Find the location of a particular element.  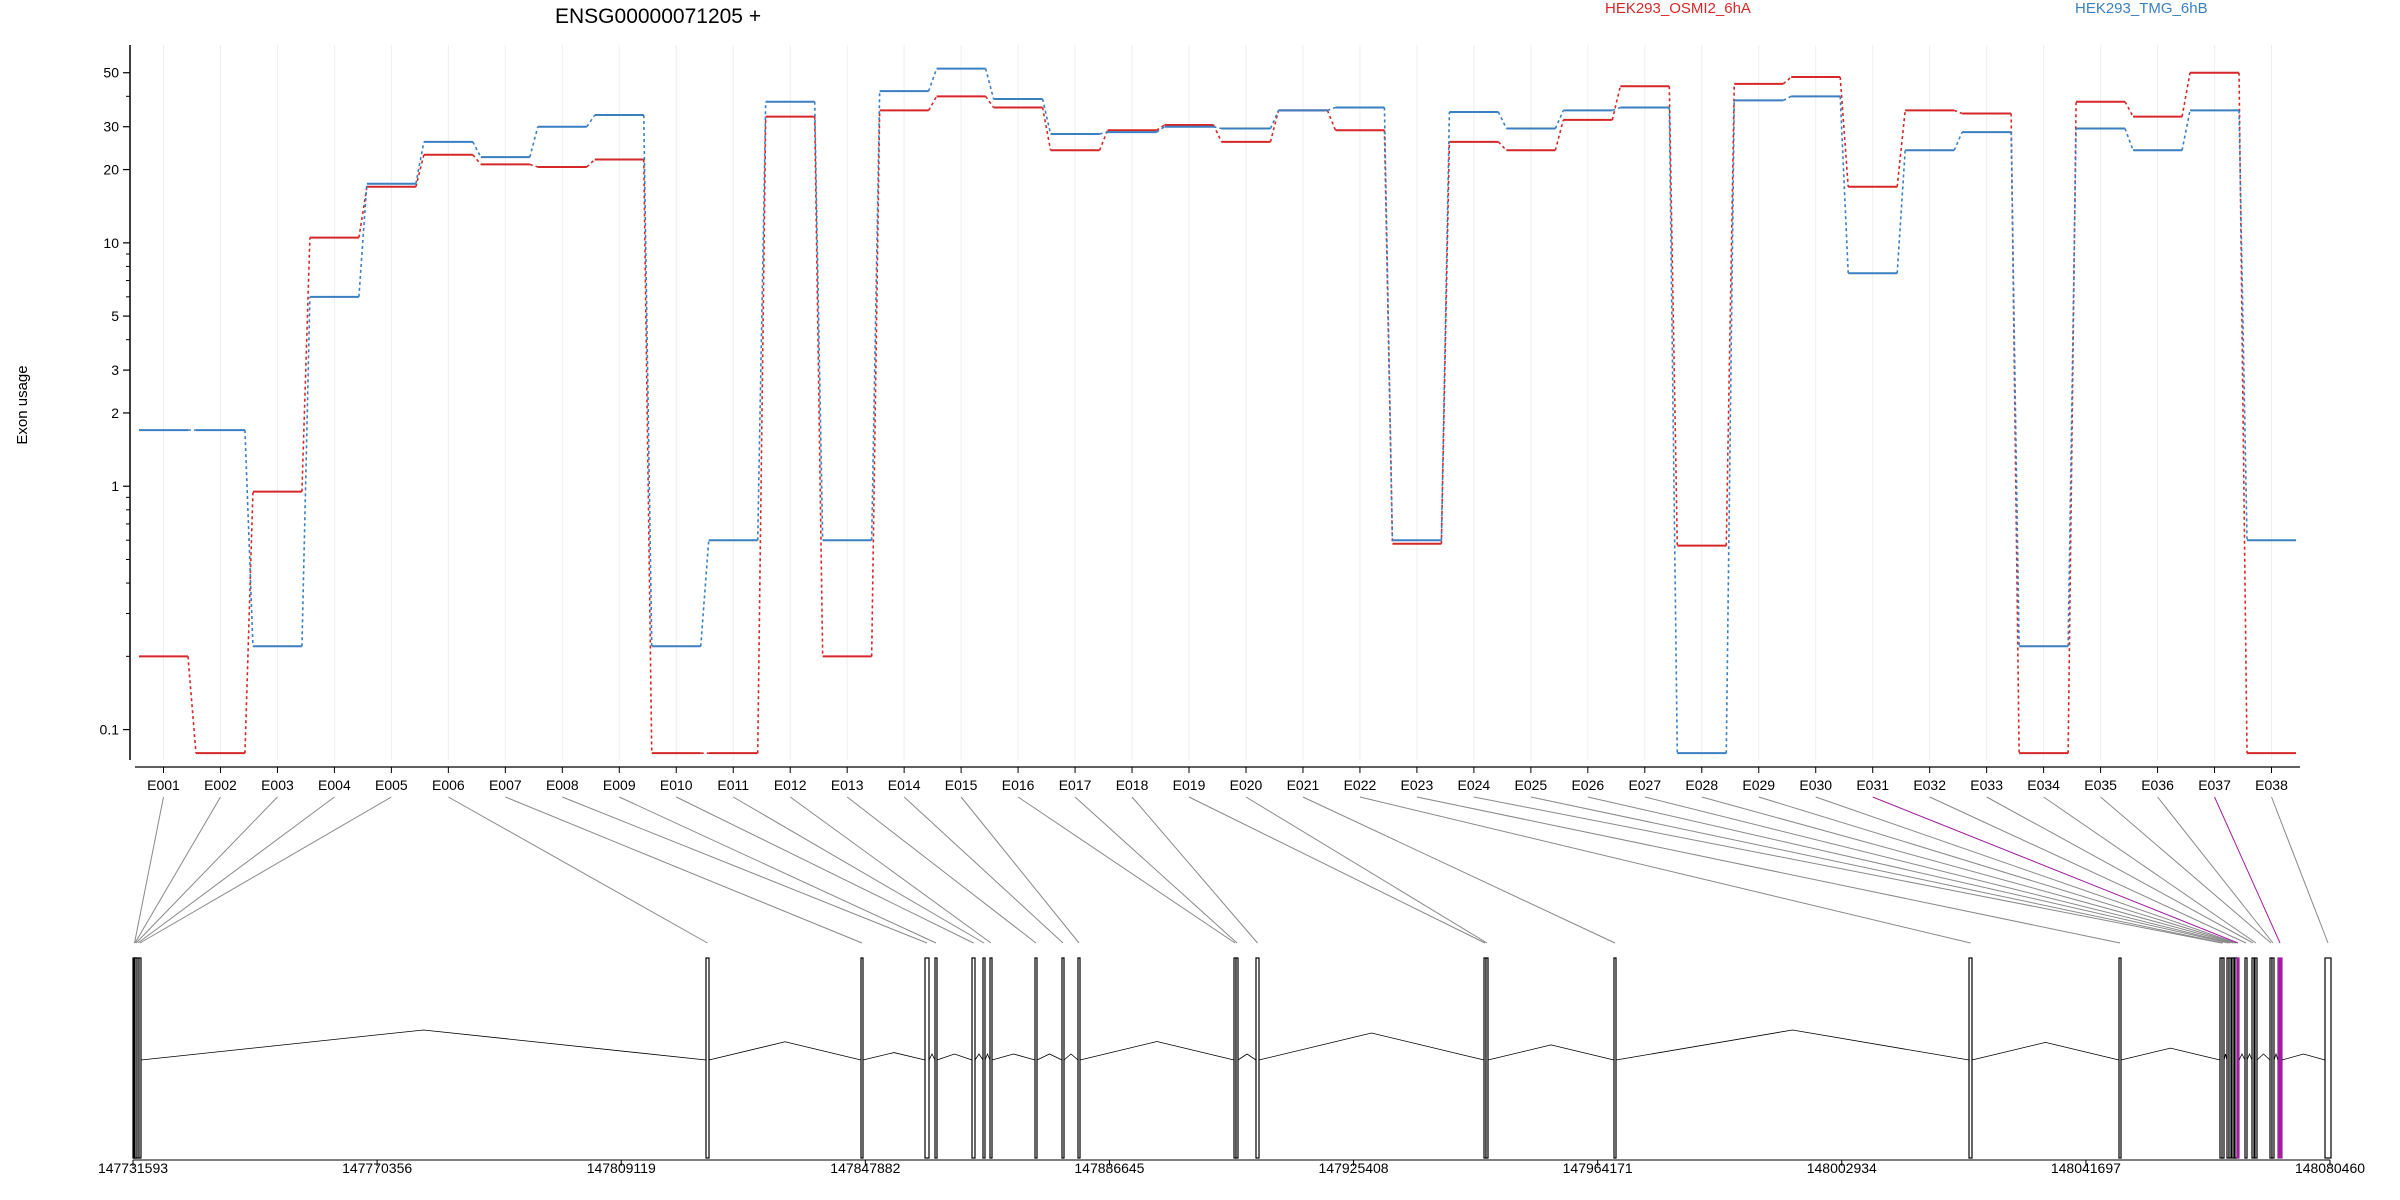

x-tick-label: E008 is located at coordinates (562, 785).